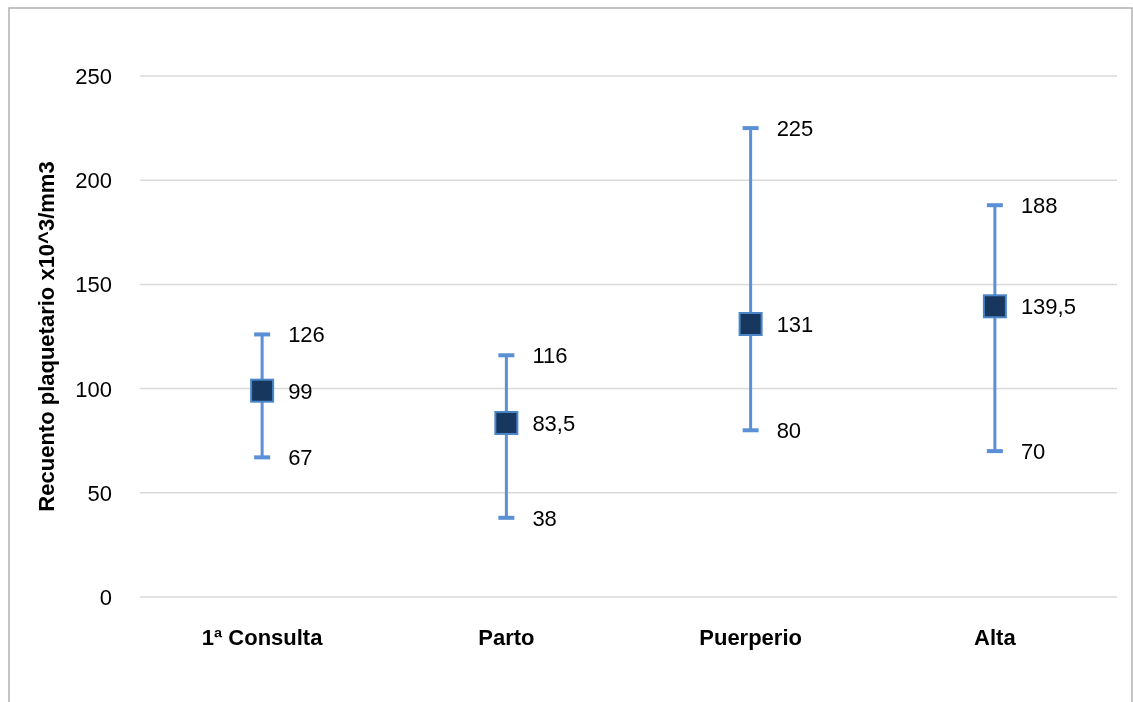 The width and height of the screenshot is (1133, 702). Describe the element at coordinates (105, 597) in the screenshot. I see `y-tick-label: 0` at that location.